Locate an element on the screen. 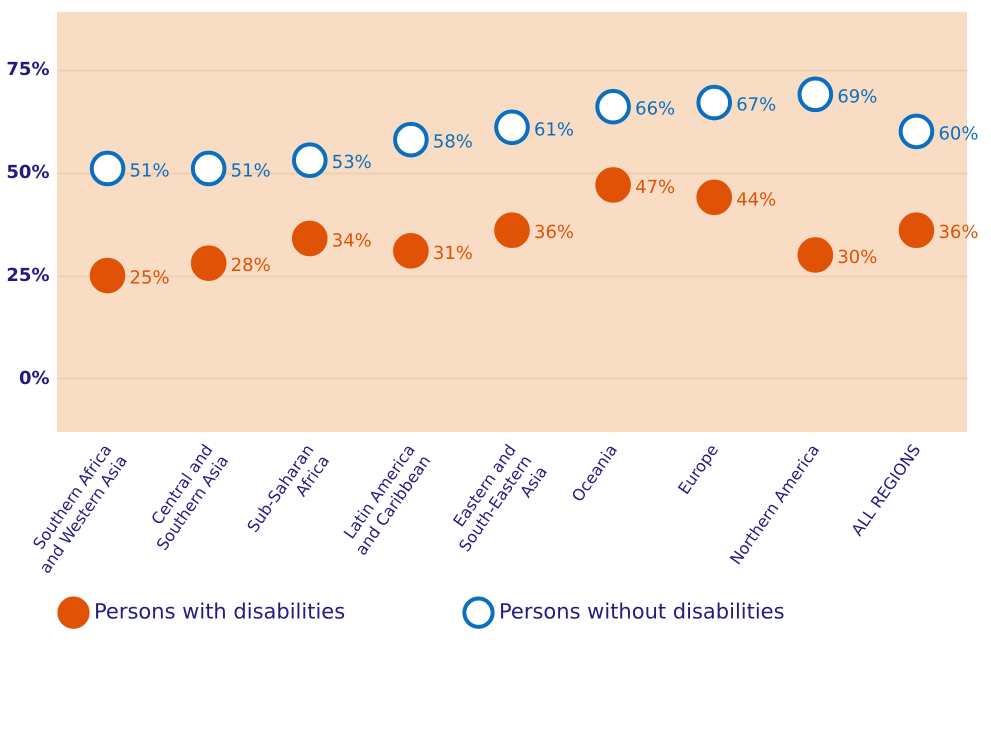 Image resolution: width=991 pixels, height=756 pixels. y-tick-label: 0% is located at coordinates (34, 378).